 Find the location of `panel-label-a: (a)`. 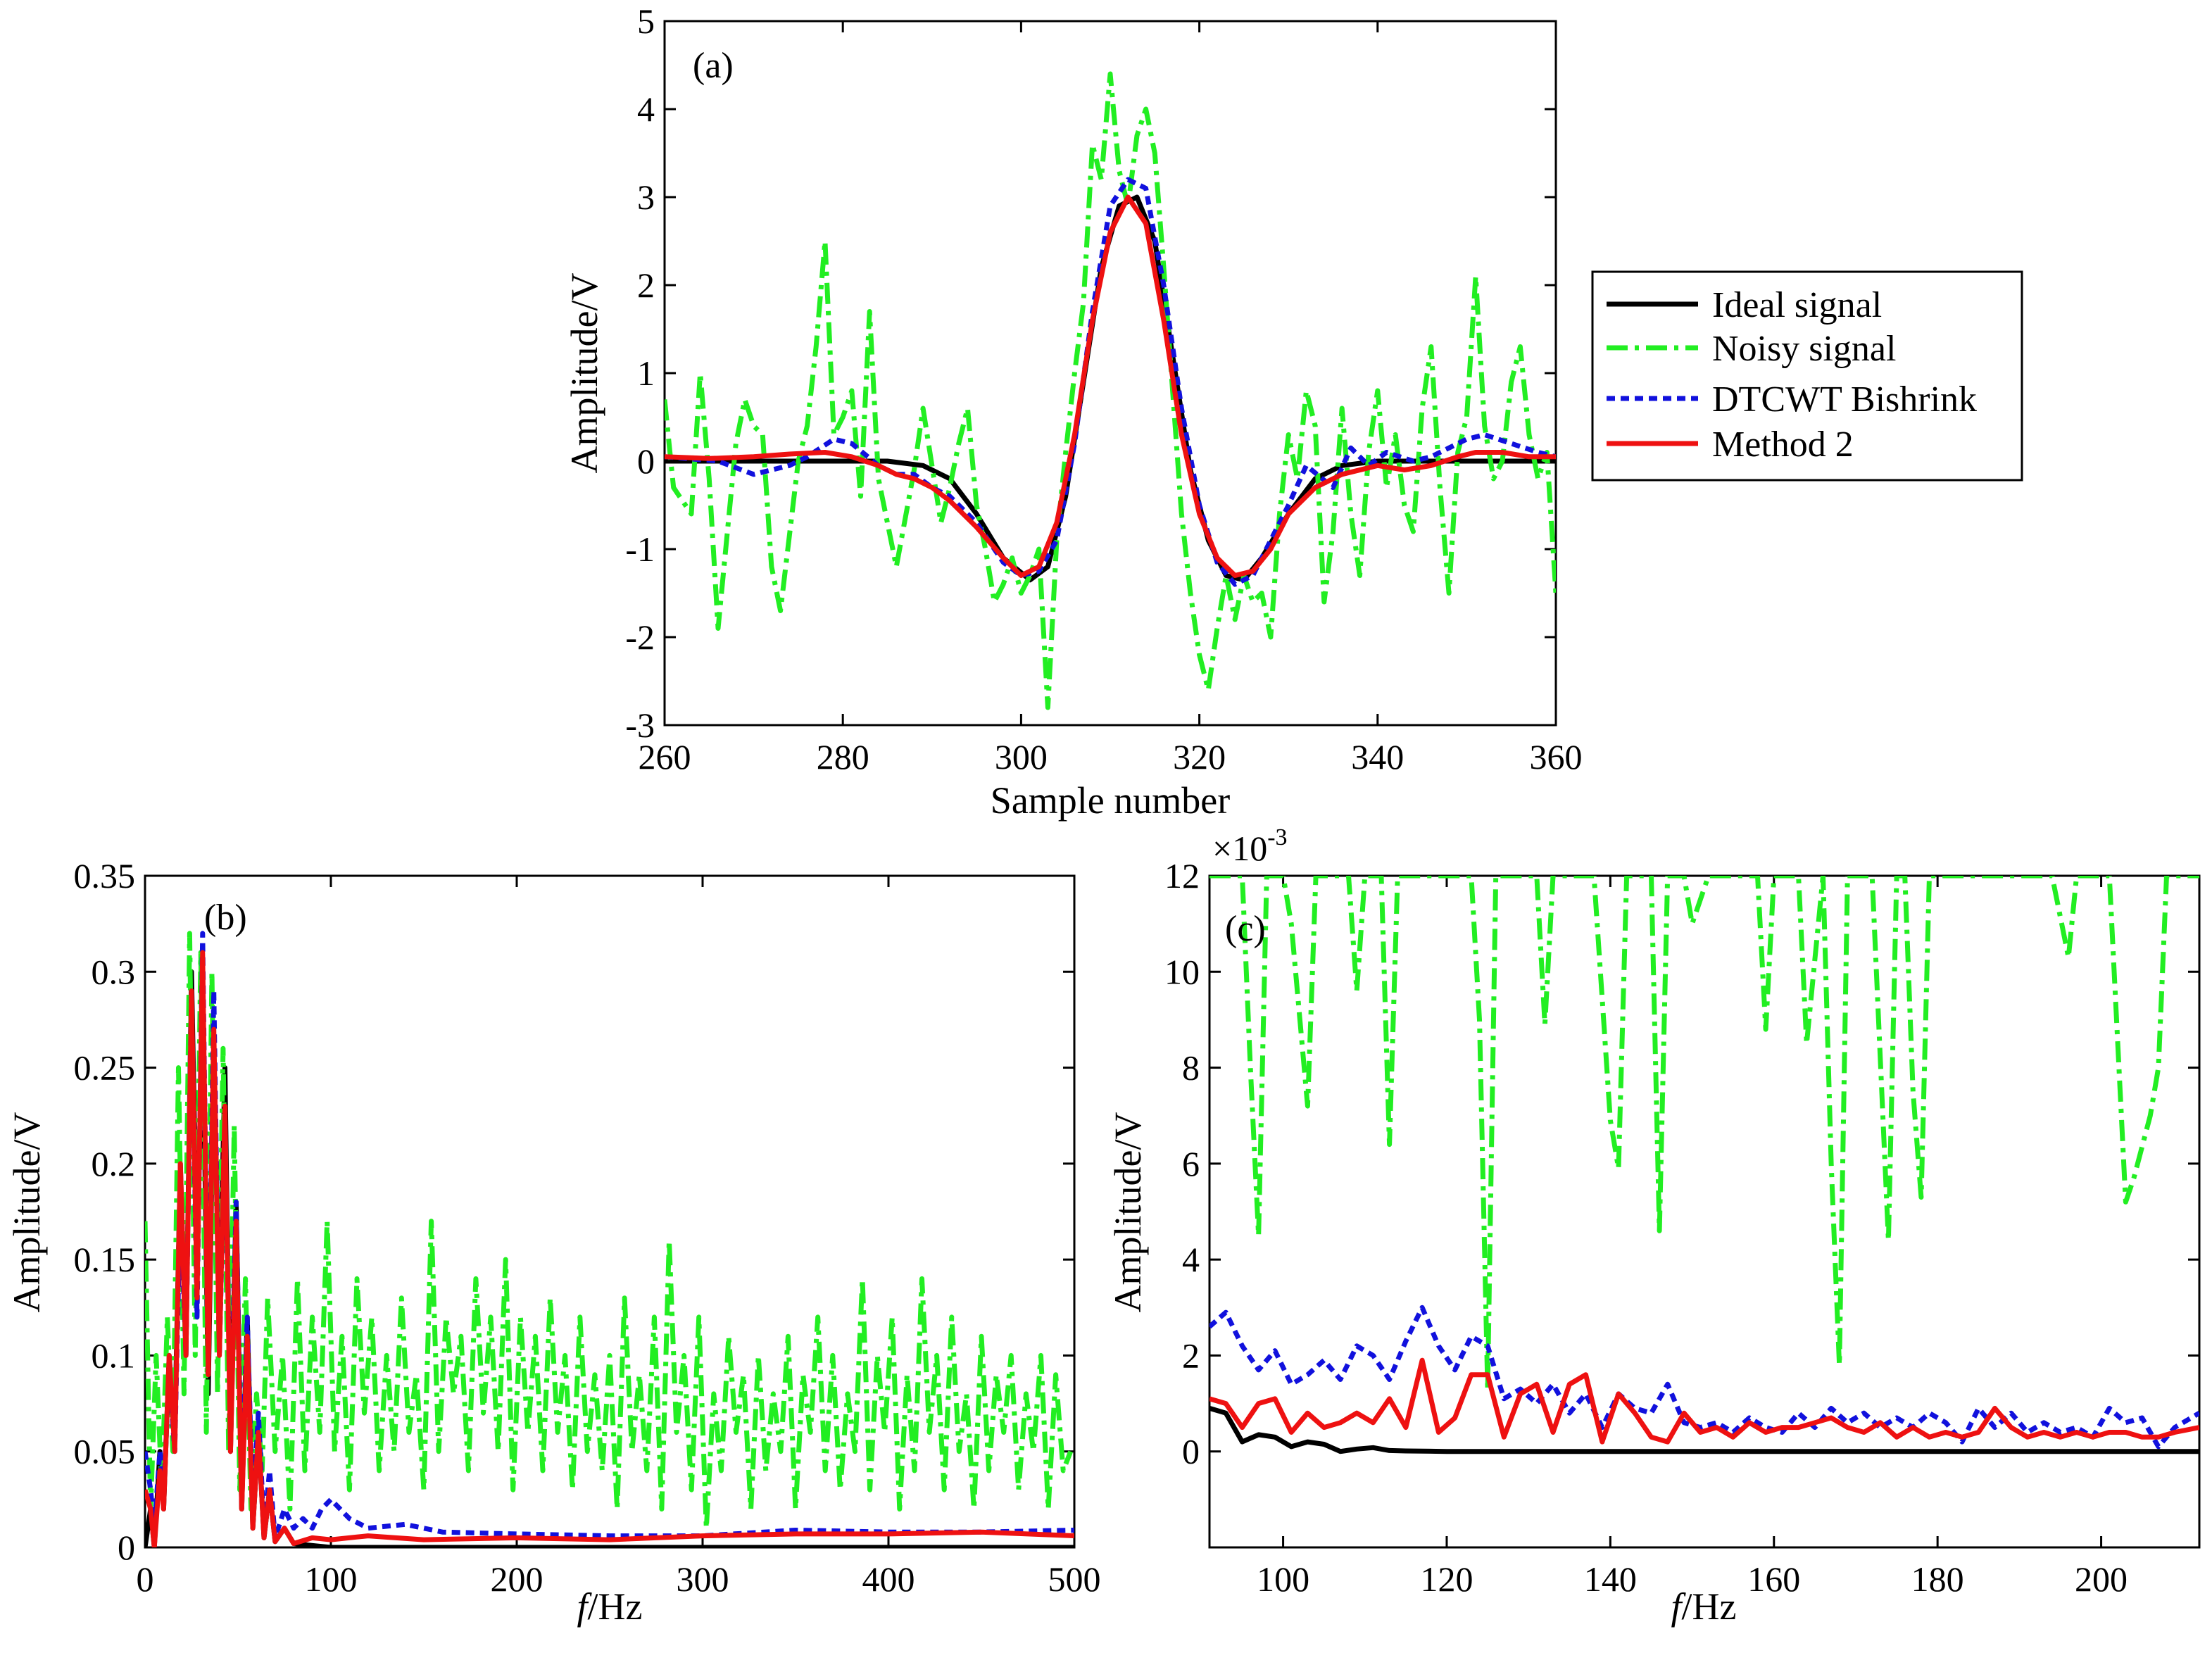

panel-label-a: (a) is located at coordinates (713, 66).